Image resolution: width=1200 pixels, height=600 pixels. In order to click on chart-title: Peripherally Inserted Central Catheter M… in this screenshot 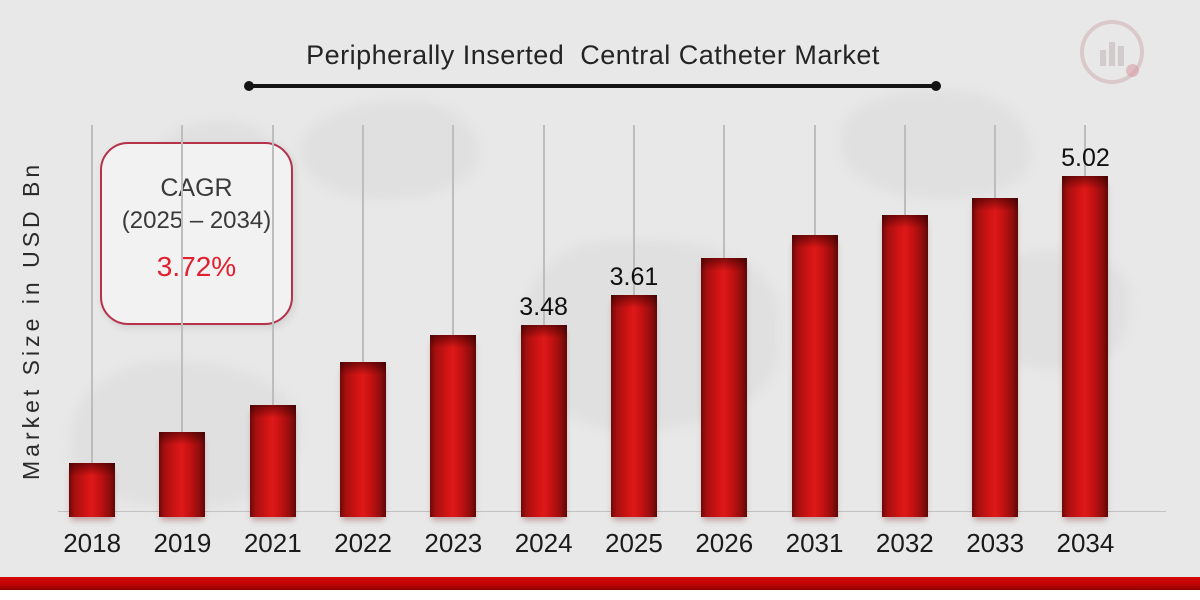, I will do `click(593, 55)`.